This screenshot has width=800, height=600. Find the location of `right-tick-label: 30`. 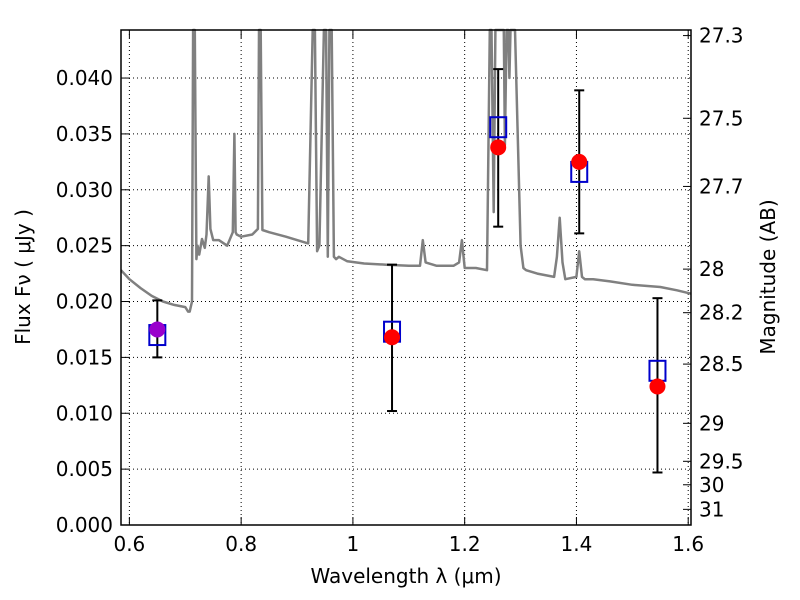

right-tick-label: 30 is located at coordinates (711, 485).